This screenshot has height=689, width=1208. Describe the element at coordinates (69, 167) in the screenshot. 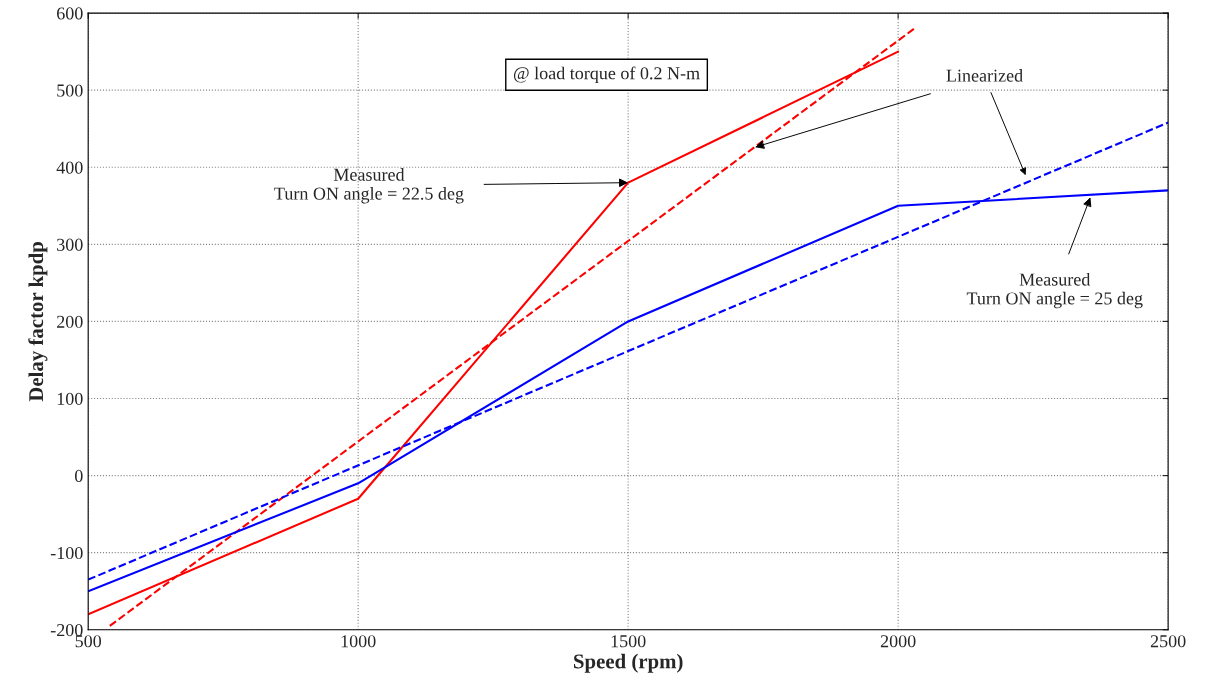

I see `y-tick-label: 400` at that location.